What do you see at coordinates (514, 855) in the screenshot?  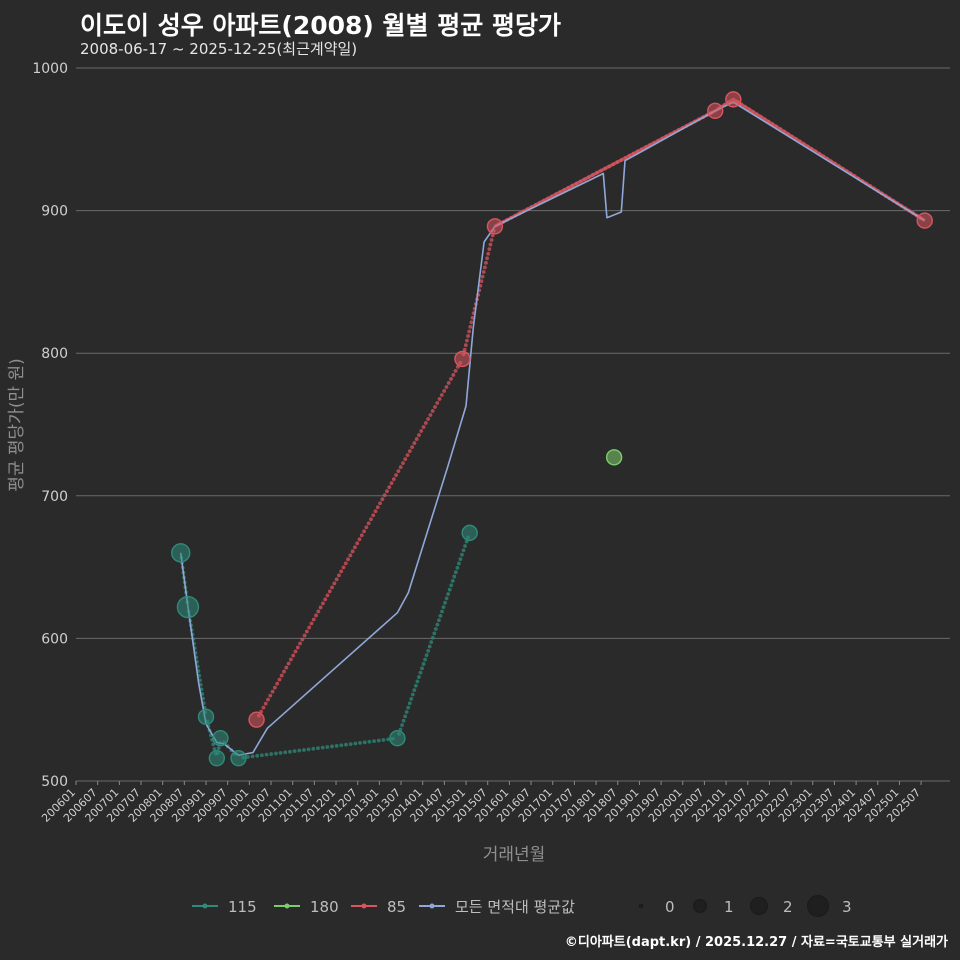 I see `x-axis-label: 거래년월` at bounding box center [514, 855].